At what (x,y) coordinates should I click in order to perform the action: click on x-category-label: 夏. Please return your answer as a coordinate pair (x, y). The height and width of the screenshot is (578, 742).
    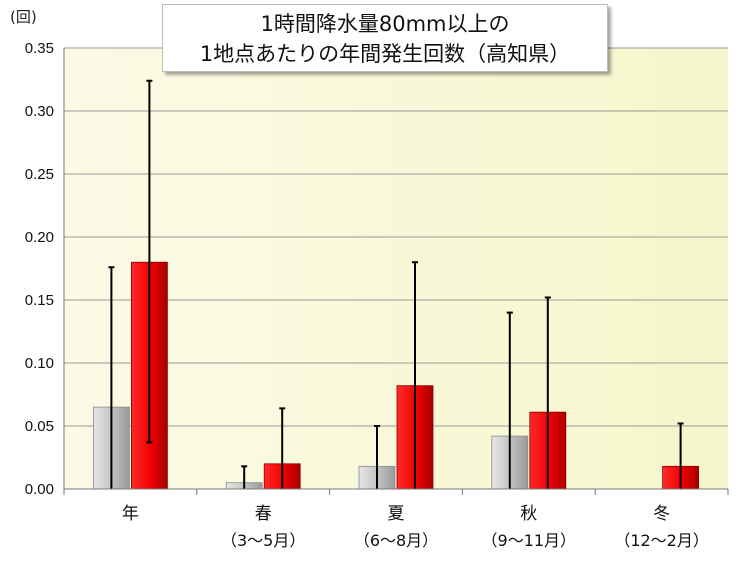
    Looking at the image, I should click on (396, 514).